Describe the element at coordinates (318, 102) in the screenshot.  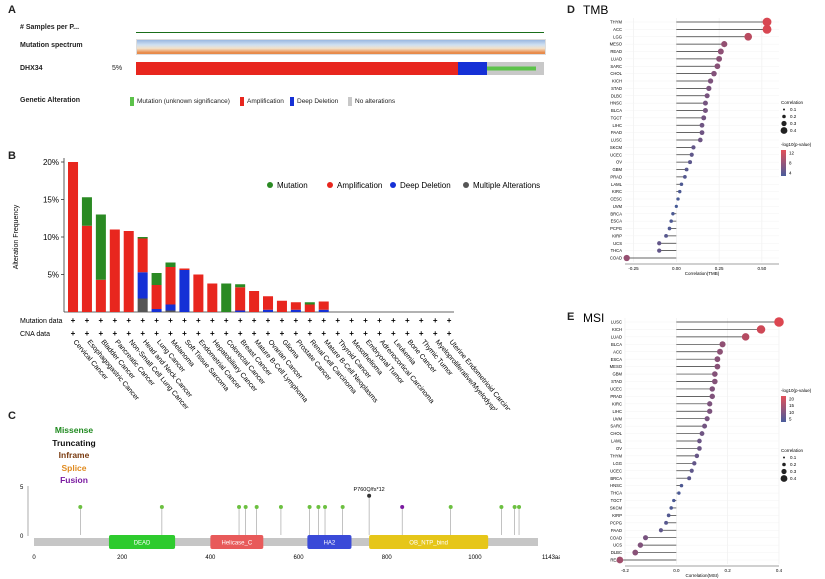
I see `legend-label: Deep Deletion` at that location.